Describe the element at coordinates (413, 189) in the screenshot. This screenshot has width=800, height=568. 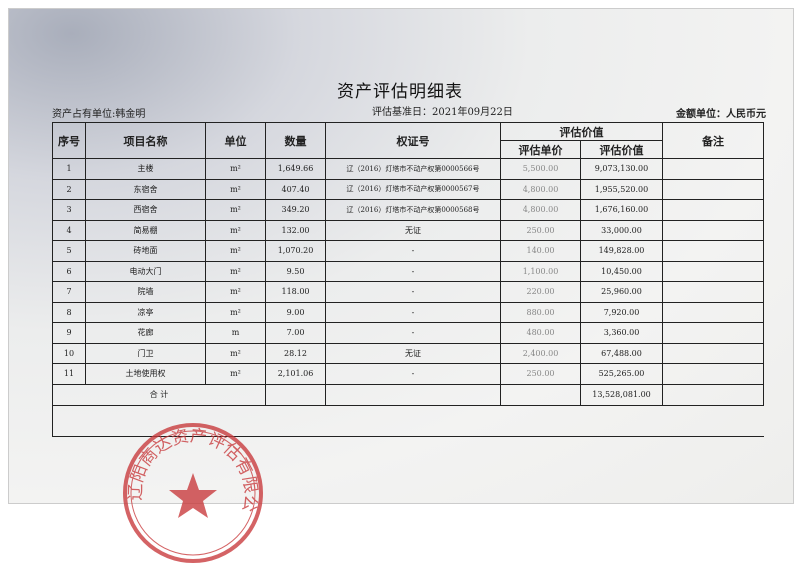
I see `cell-cert: 辽（2016）灯塔市不动产权第0000567号` at that location.